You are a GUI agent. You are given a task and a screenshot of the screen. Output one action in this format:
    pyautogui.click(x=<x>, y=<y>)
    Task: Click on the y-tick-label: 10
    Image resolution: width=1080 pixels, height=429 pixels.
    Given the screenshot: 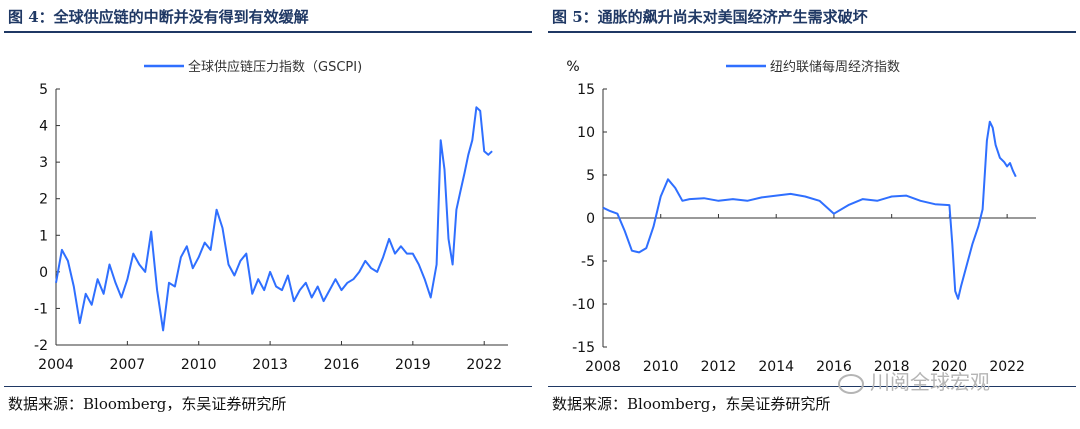 What is the action you would take?
    pyautogui.click(x=586, y=133)
    